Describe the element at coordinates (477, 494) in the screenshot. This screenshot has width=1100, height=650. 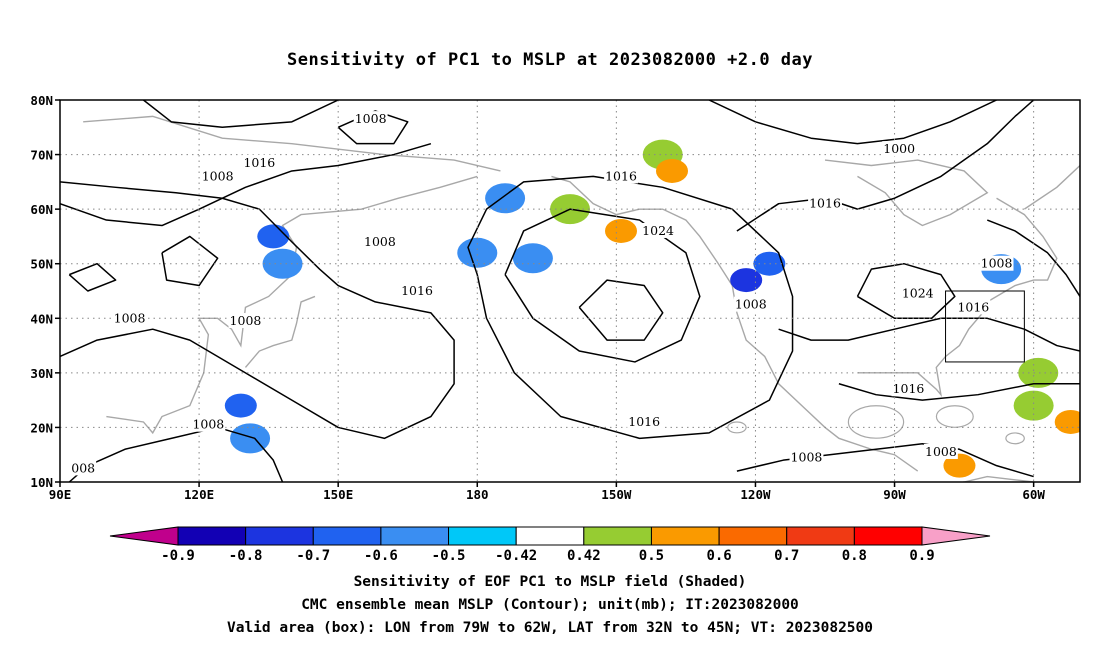
I see `lon-label: 180` at that location.